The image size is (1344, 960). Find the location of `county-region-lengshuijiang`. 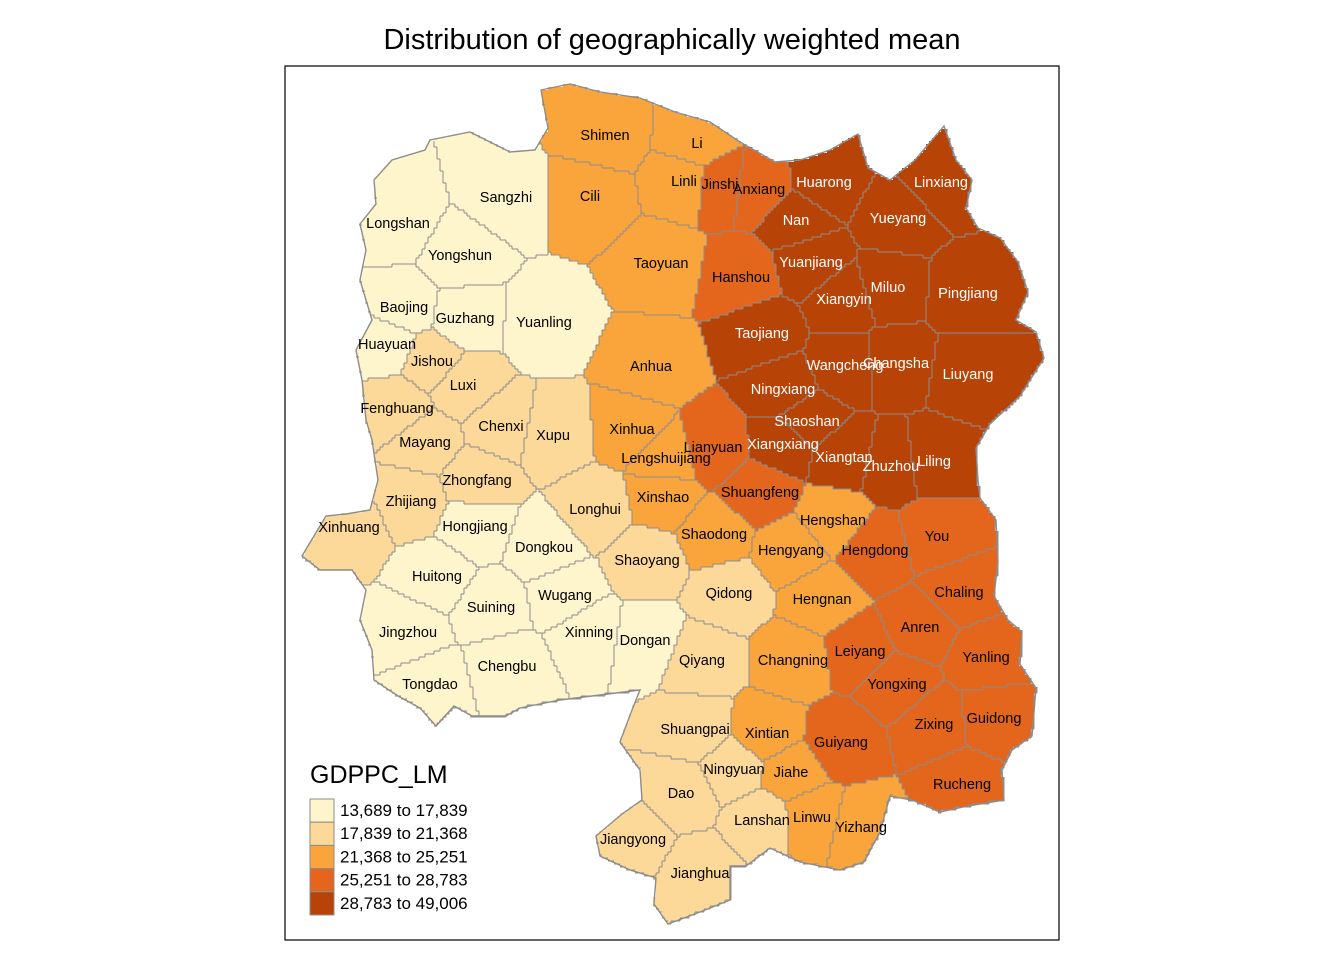

county-region-lengshuijiang is located at coordinates (659, 445).